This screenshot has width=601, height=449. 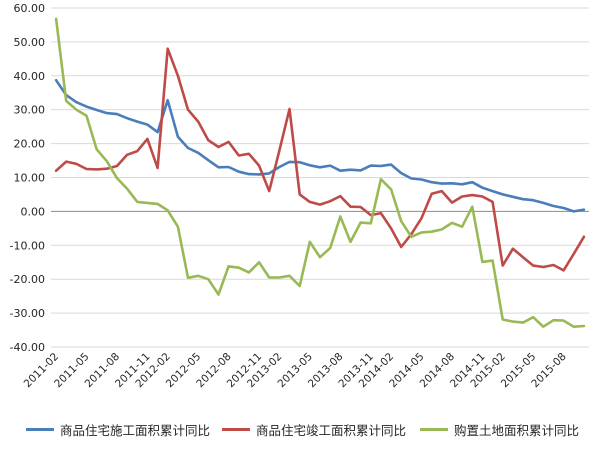 I want to click on legend-item-construction: 商品住宅施工面积累计同比, so click(x=118, y=429).